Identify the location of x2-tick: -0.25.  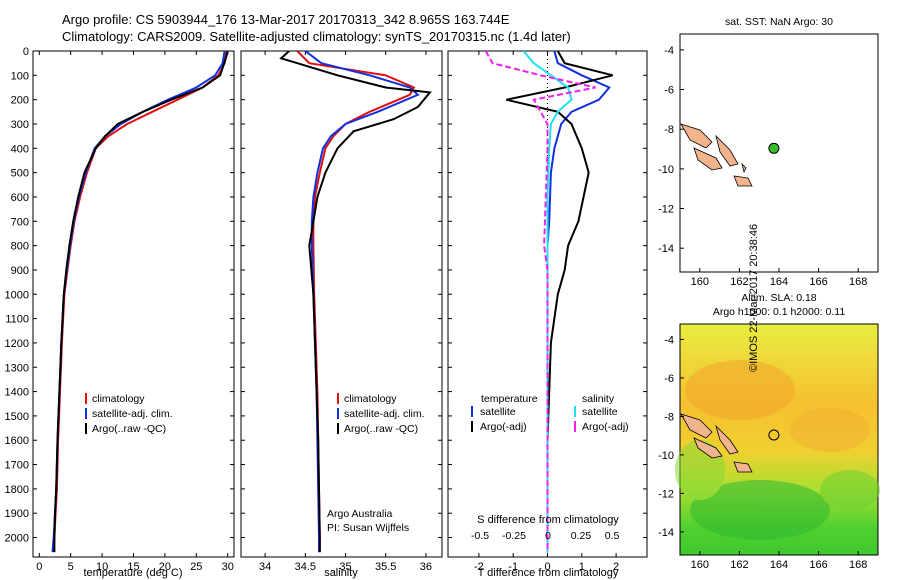
(514, 536).